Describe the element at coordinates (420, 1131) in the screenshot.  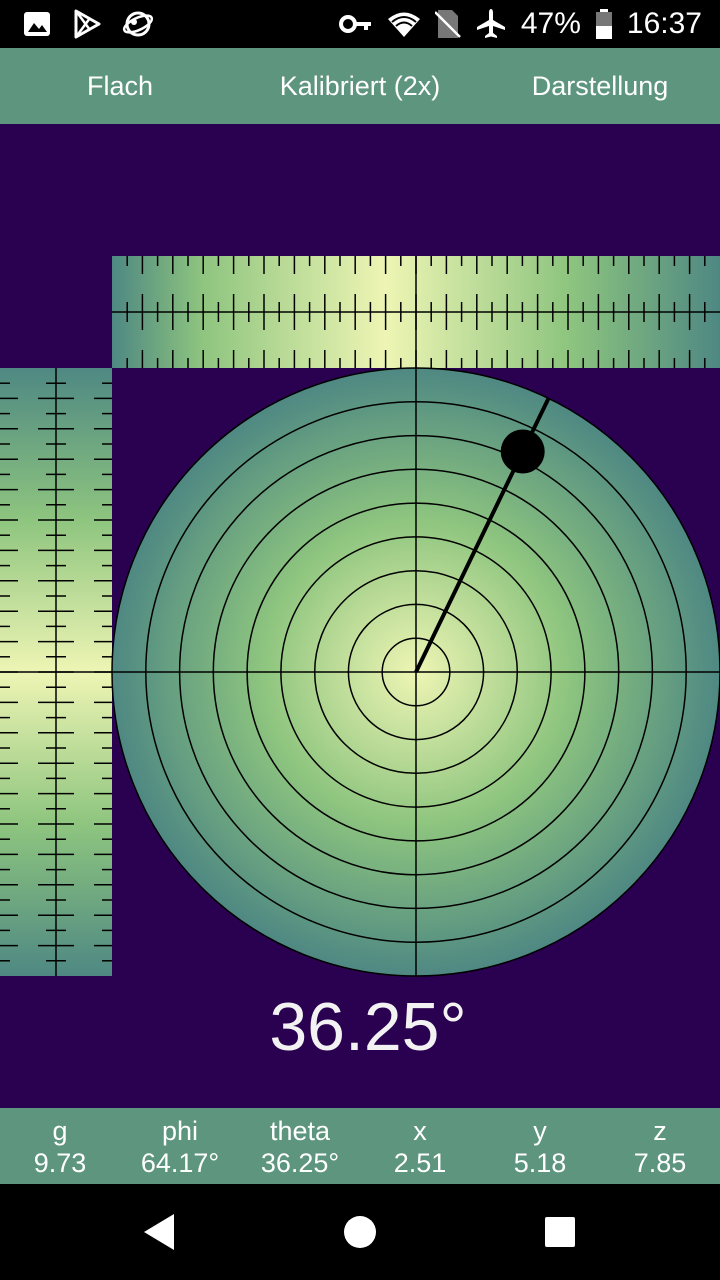
I see `stat-label: x` at that location.